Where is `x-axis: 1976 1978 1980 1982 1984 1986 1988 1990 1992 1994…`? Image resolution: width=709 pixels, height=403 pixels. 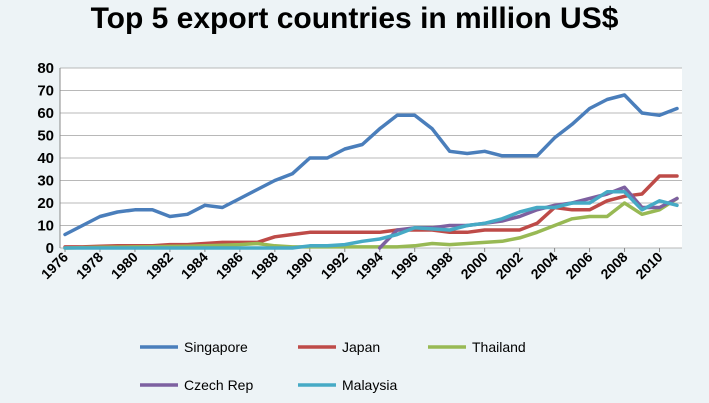 x-axis: 1976 1978 1980 1982 1984 1986 1988 1990 1992 1994… is located at coordinates (352, 265).